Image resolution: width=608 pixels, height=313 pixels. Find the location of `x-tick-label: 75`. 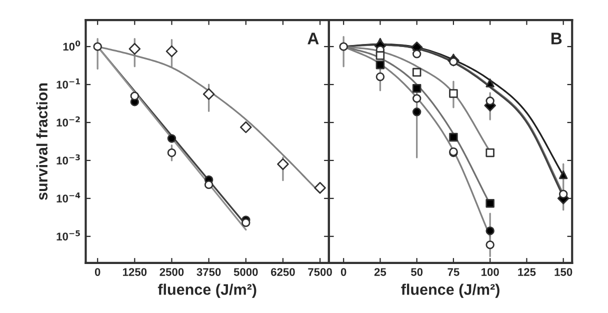

x-tick-label: 75 is located at coordinates (454, 272).